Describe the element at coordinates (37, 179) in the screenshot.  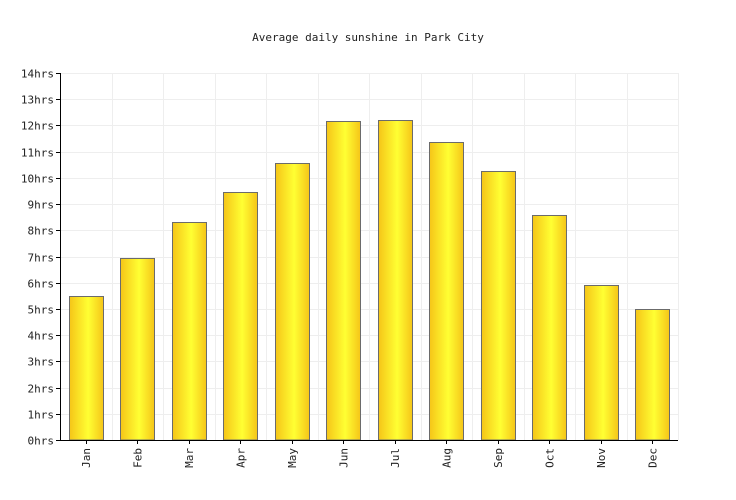
I see `y-tick-label: 10hrs` at that location.